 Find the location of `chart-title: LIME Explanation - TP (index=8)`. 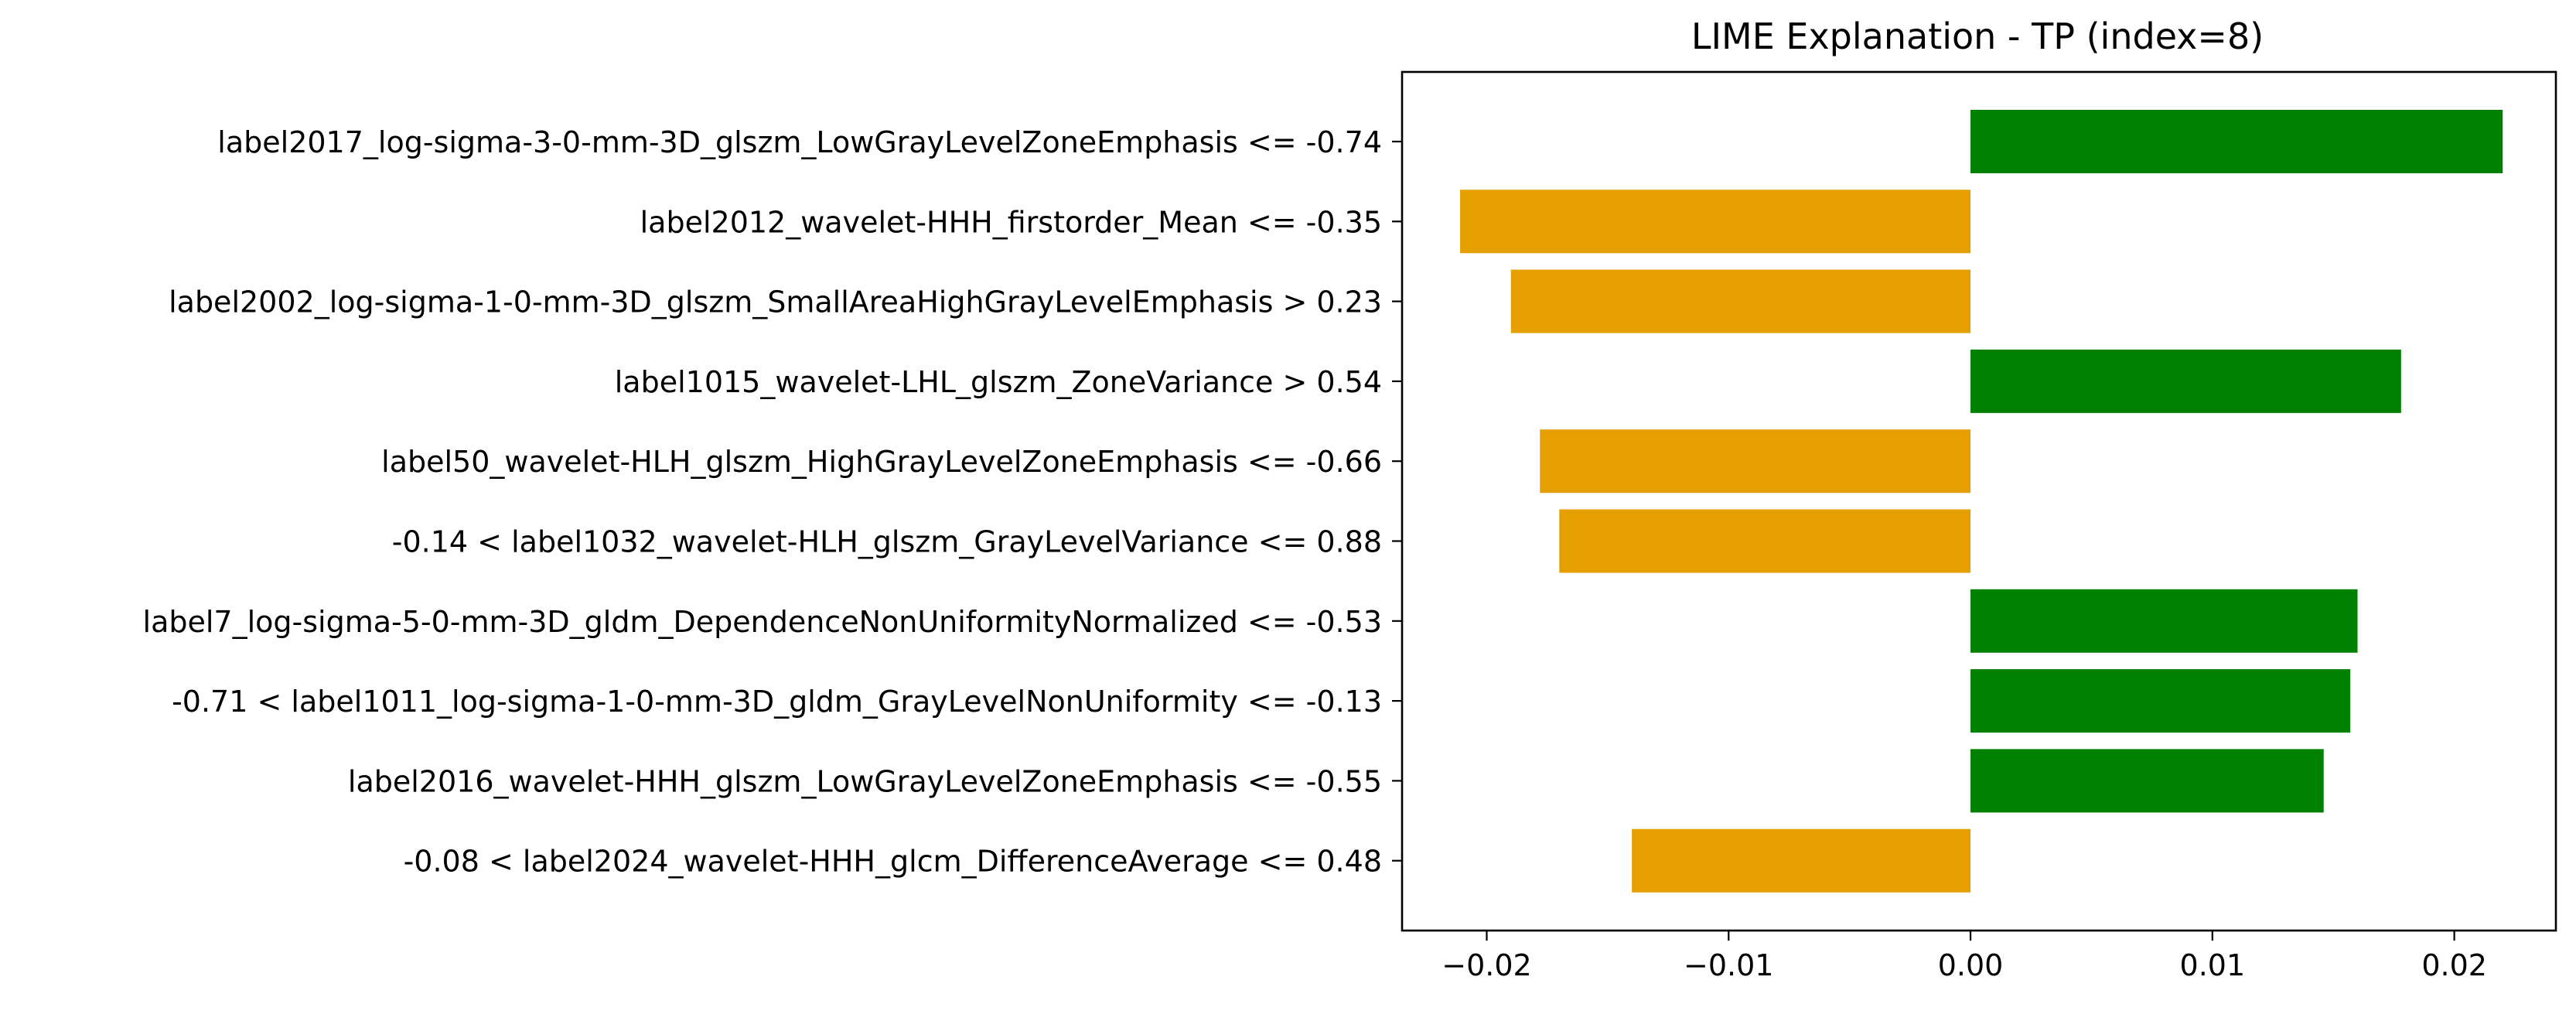

chart-title: LIME Explanation - TP (index=8) is located at coordinates (1977, 36).